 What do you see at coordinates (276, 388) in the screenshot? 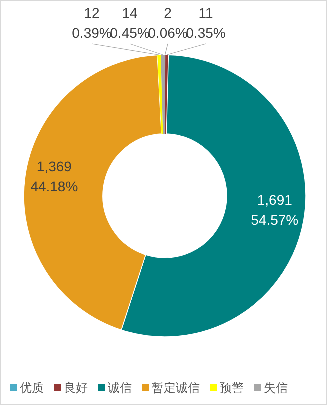
I see `legend-label: 失信` at bounding box center [276, 388].